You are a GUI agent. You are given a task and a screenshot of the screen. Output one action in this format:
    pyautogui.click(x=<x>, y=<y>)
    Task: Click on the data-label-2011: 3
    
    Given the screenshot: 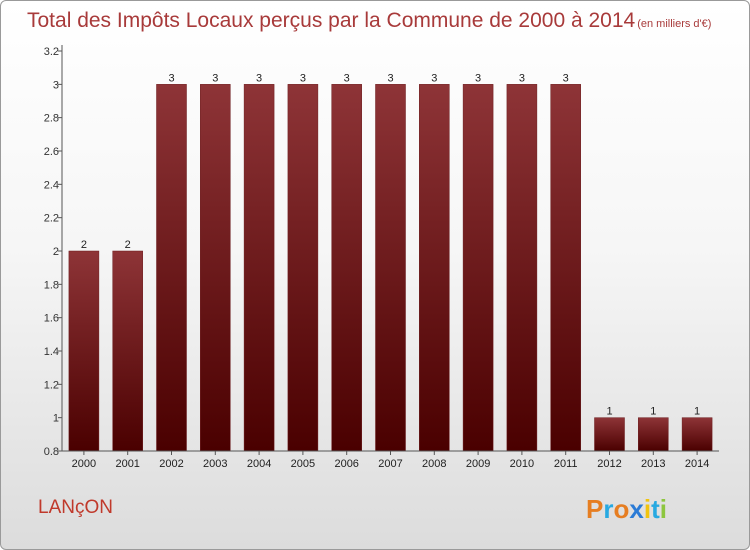 What is the action you would take?
    pyautogui.click(x=566, y=78)
    